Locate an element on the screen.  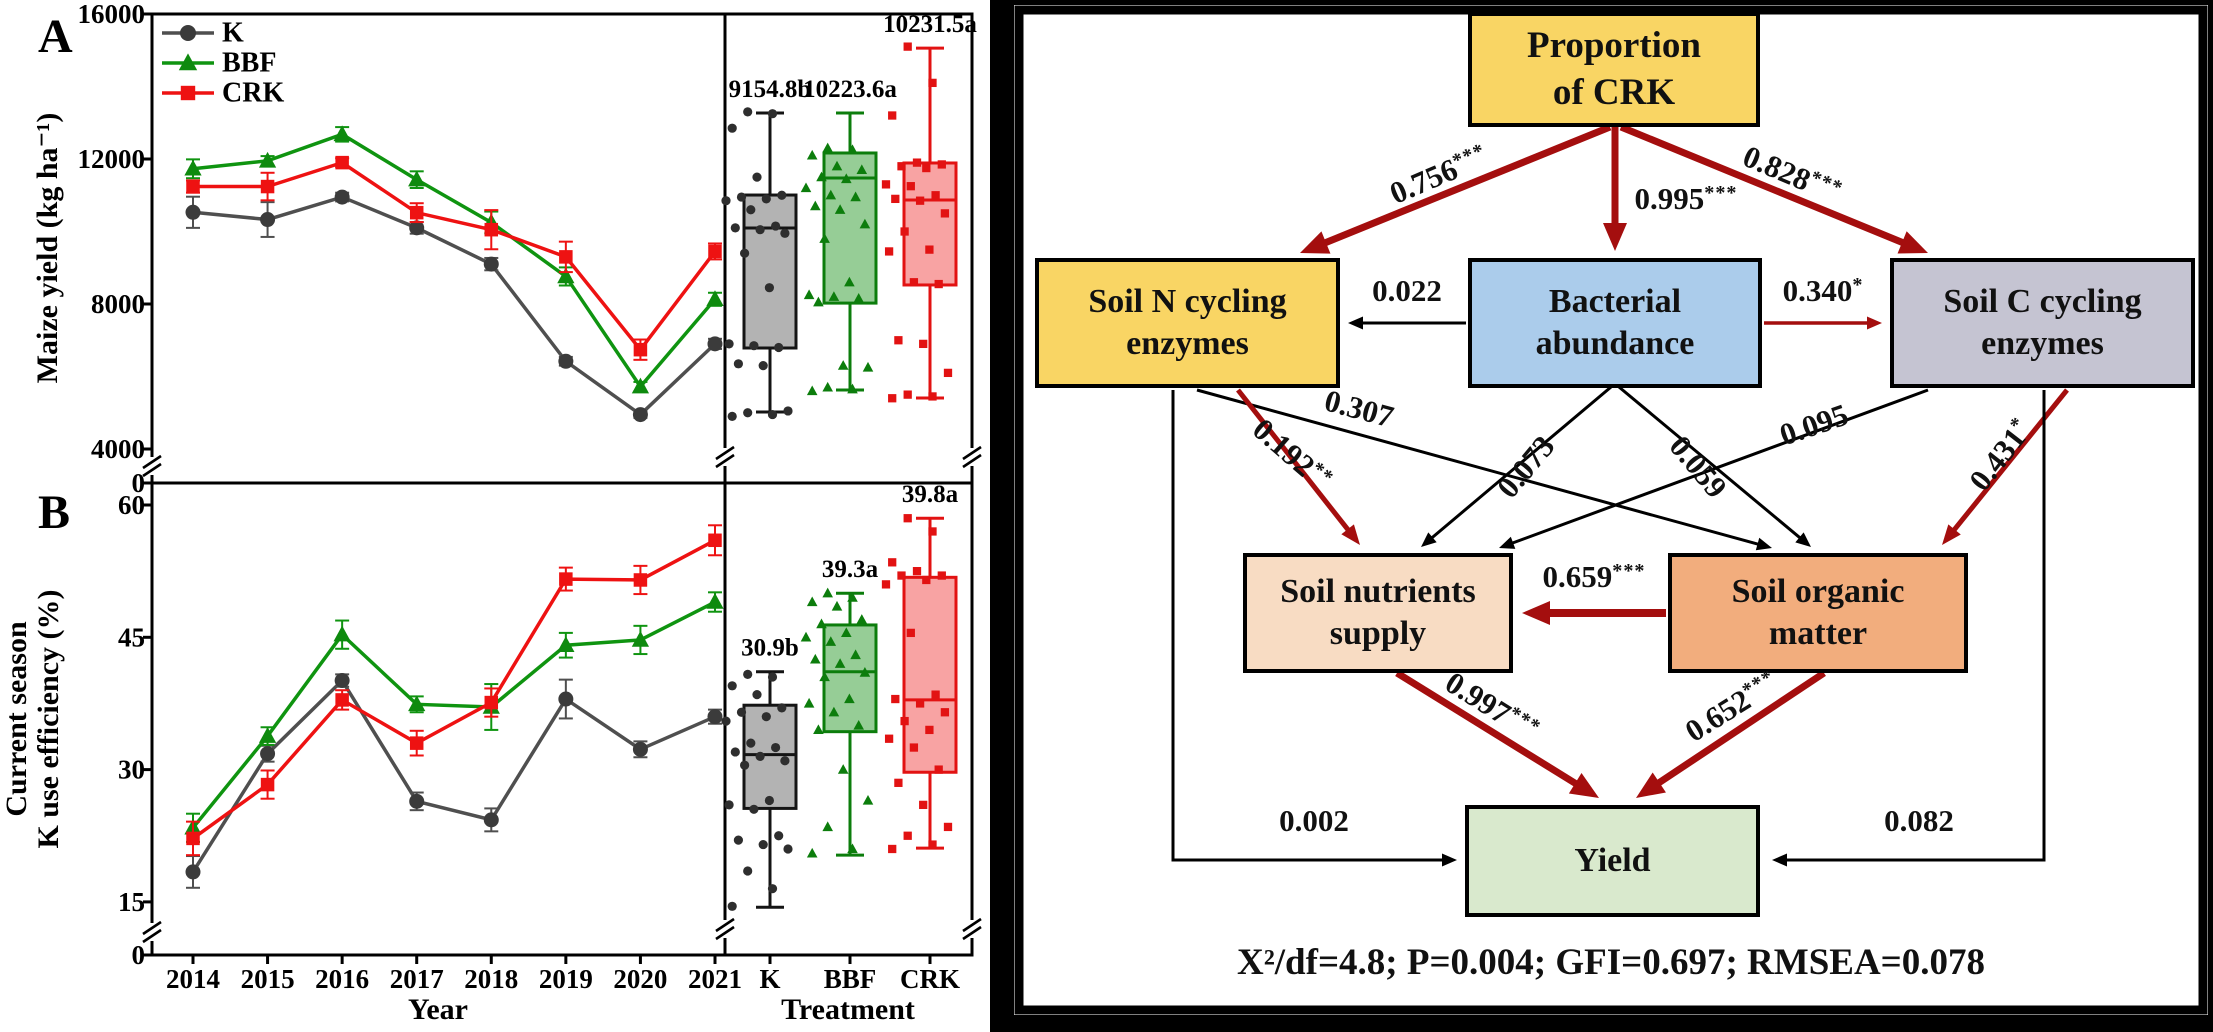
svg-text: 2016 is located at coordinates (342, 979).